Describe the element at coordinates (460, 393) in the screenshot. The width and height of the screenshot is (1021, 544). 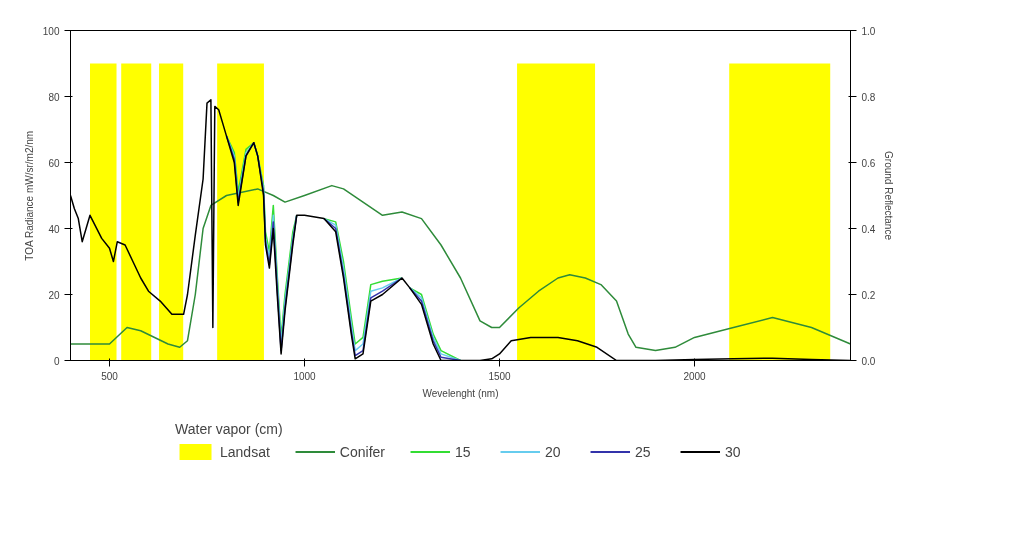
I see `x-axis-title: Wevelenght (nm)` at that location.